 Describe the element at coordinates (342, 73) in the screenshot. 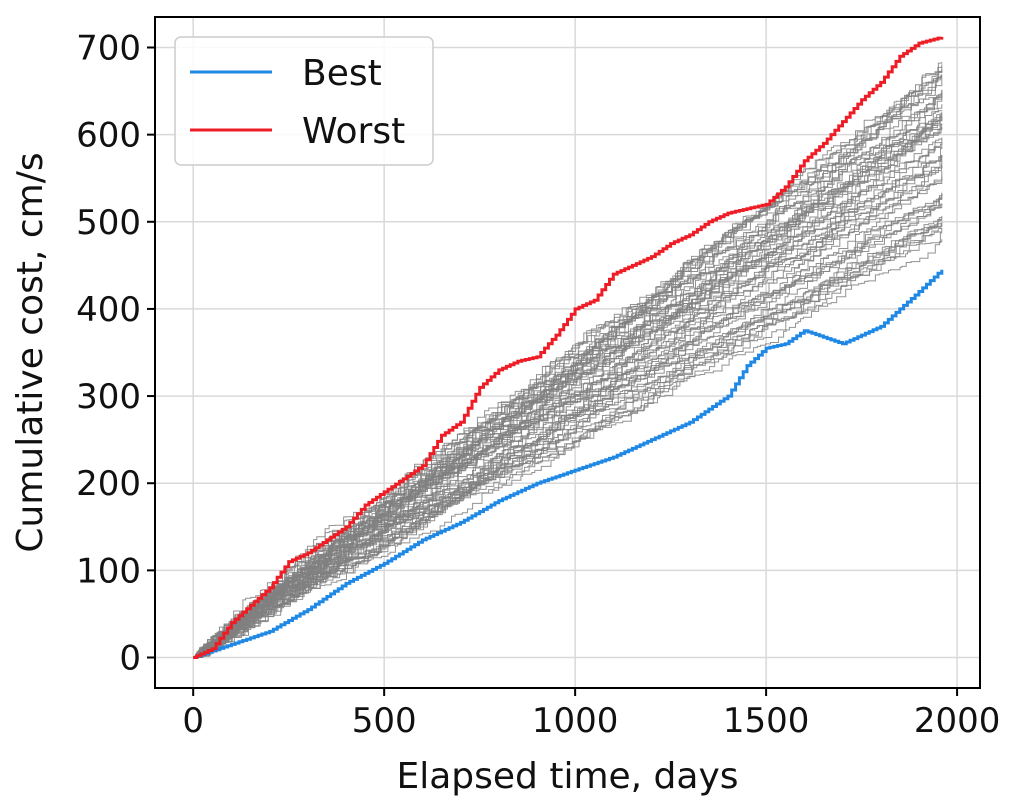

I see `legend-label-best: Best` at that location.